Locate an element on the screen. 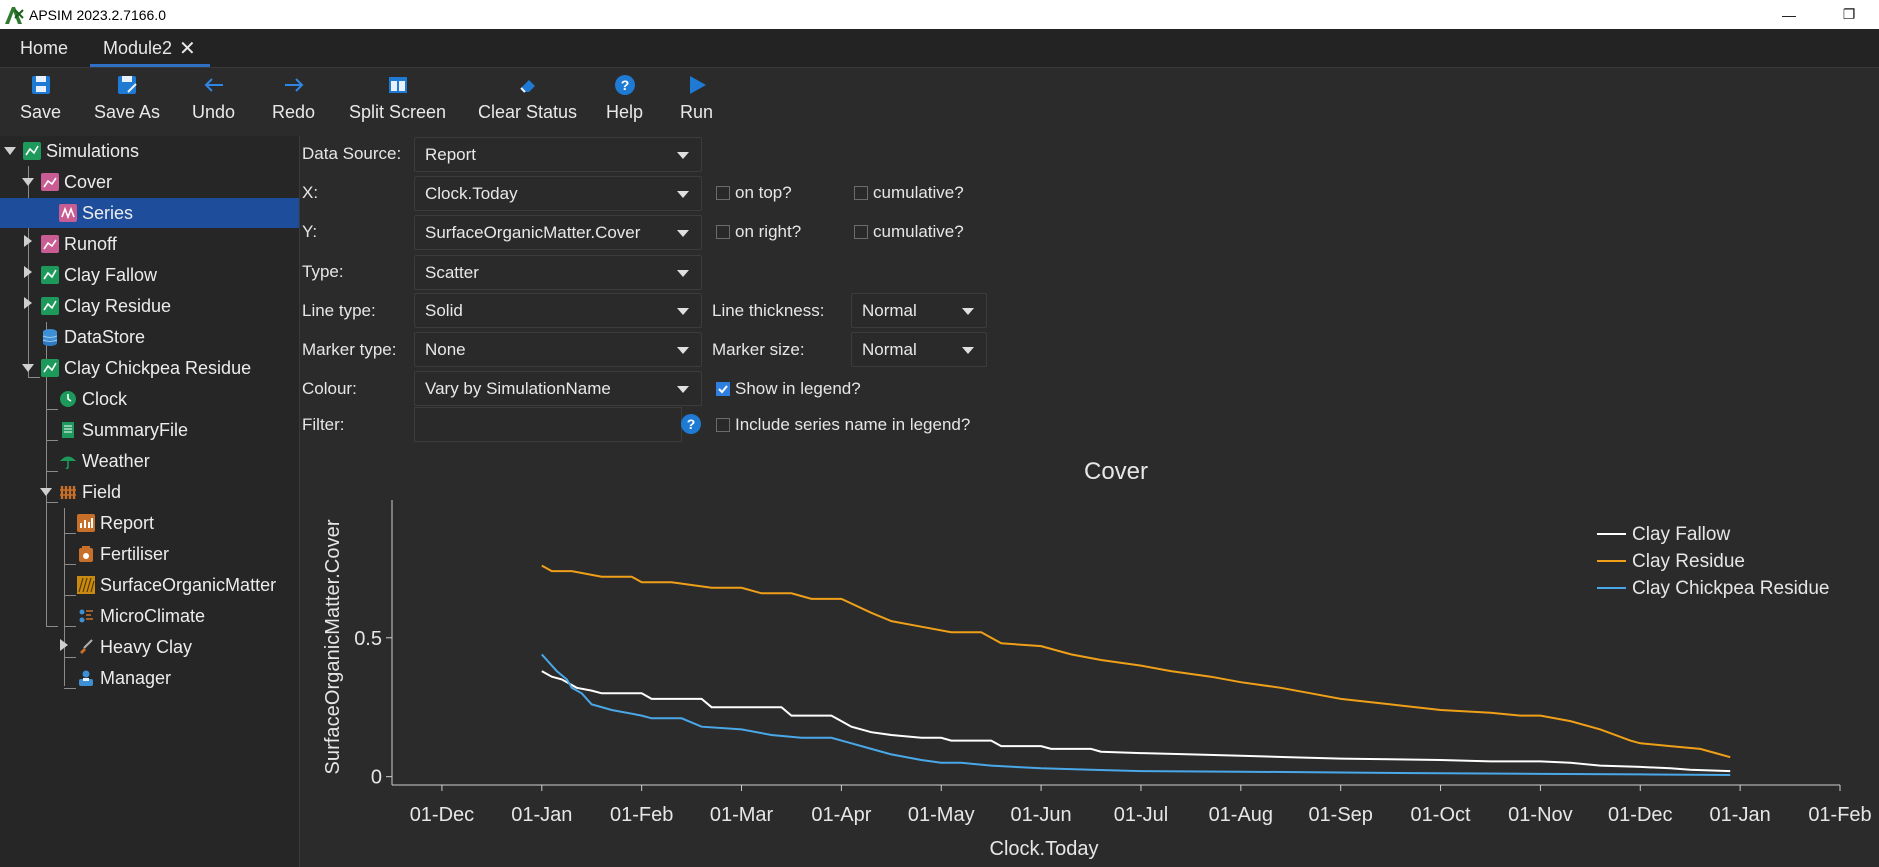 This screenshot has width=1879, height=867. show-in-legend-checkbox: Show in legend? is located at coordinates (788, 389).